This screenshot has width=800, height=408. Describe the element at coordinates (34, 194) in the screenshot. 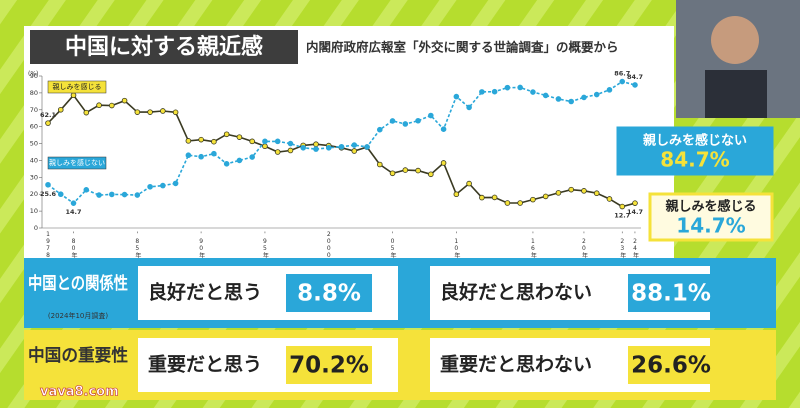

I see `y-tick-label: 20` at that location.